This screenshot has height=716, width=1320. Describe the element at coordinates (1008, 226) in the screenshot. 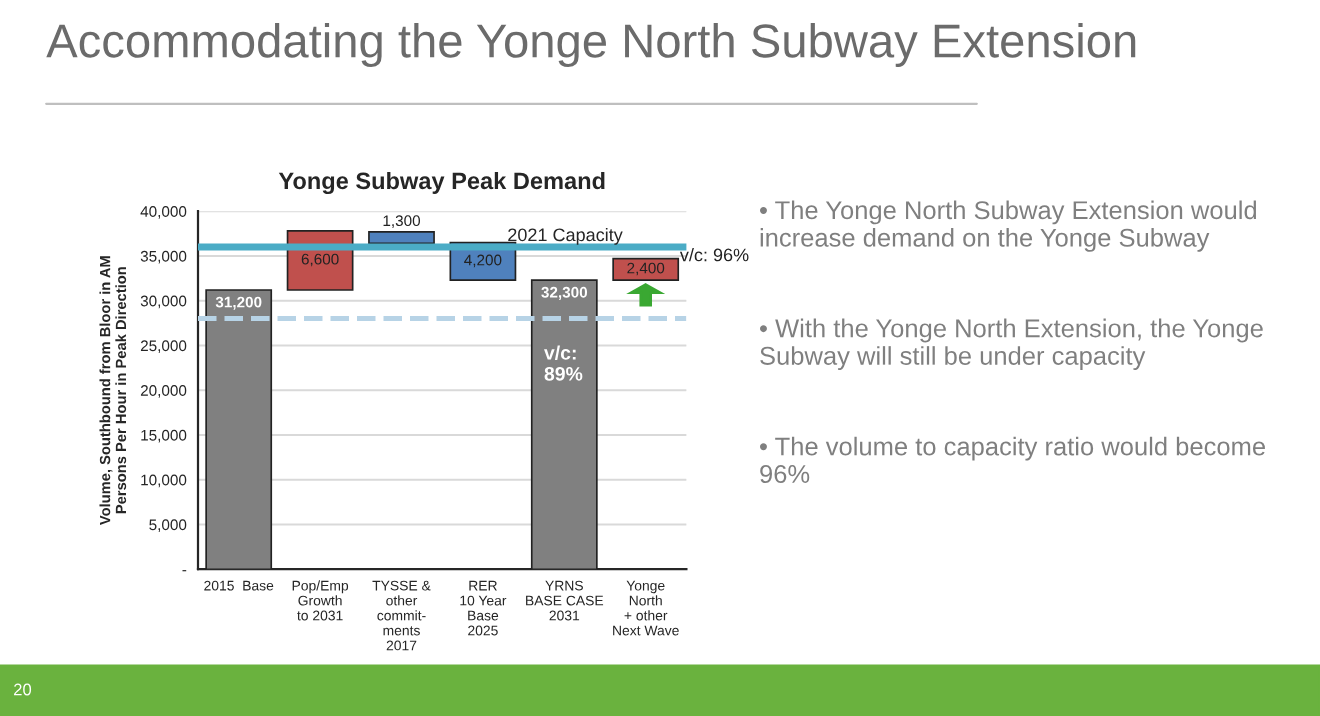

I see `text: • The Yonge North Subway Extension would increase demand on the Yonge Subway` at that location.